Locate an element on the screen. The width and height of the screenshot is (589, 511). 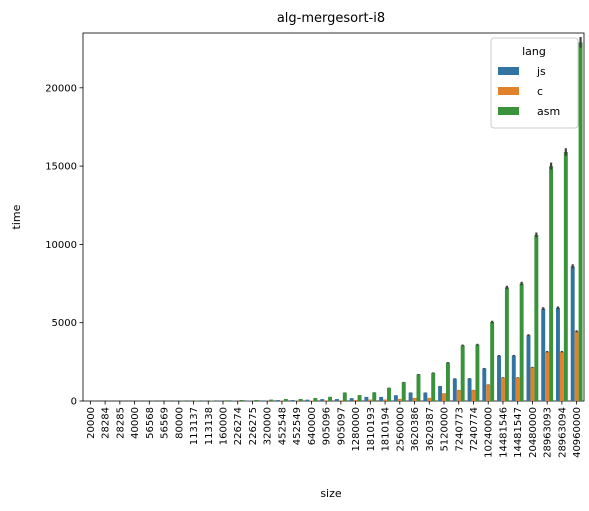
legend-label-c: c is located at coordinates (540, 91).